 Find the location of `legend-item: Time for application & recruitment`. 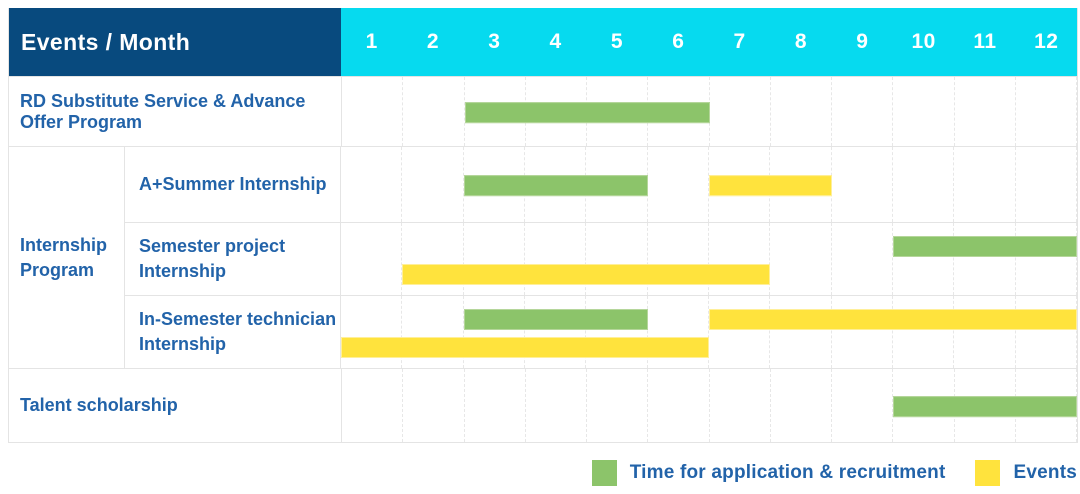

legend-item: Time for application & recruitment is located at coordinates (768, 473).